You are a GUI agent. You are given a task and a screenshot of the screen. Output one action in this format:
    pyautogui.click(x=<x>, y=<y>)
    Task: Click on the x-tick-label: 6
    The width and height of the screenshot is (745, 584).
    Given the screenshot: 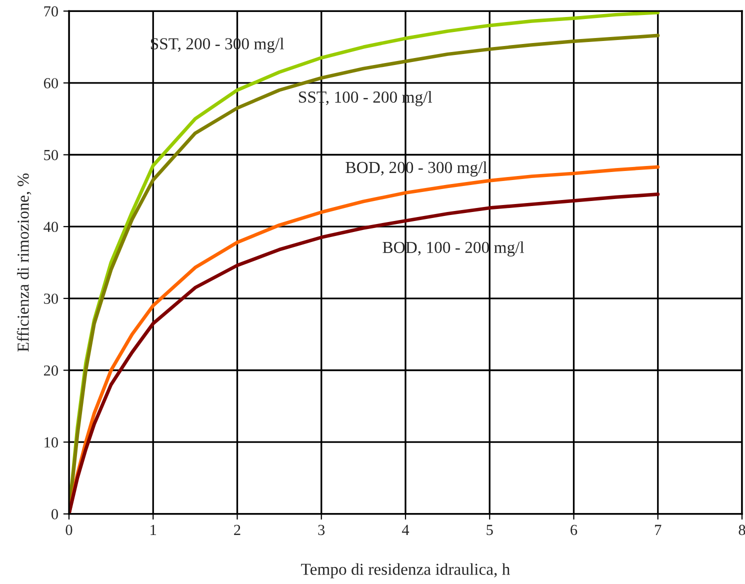 What is the action you would take?
    pyautogui.click(x=574, y=530)
    